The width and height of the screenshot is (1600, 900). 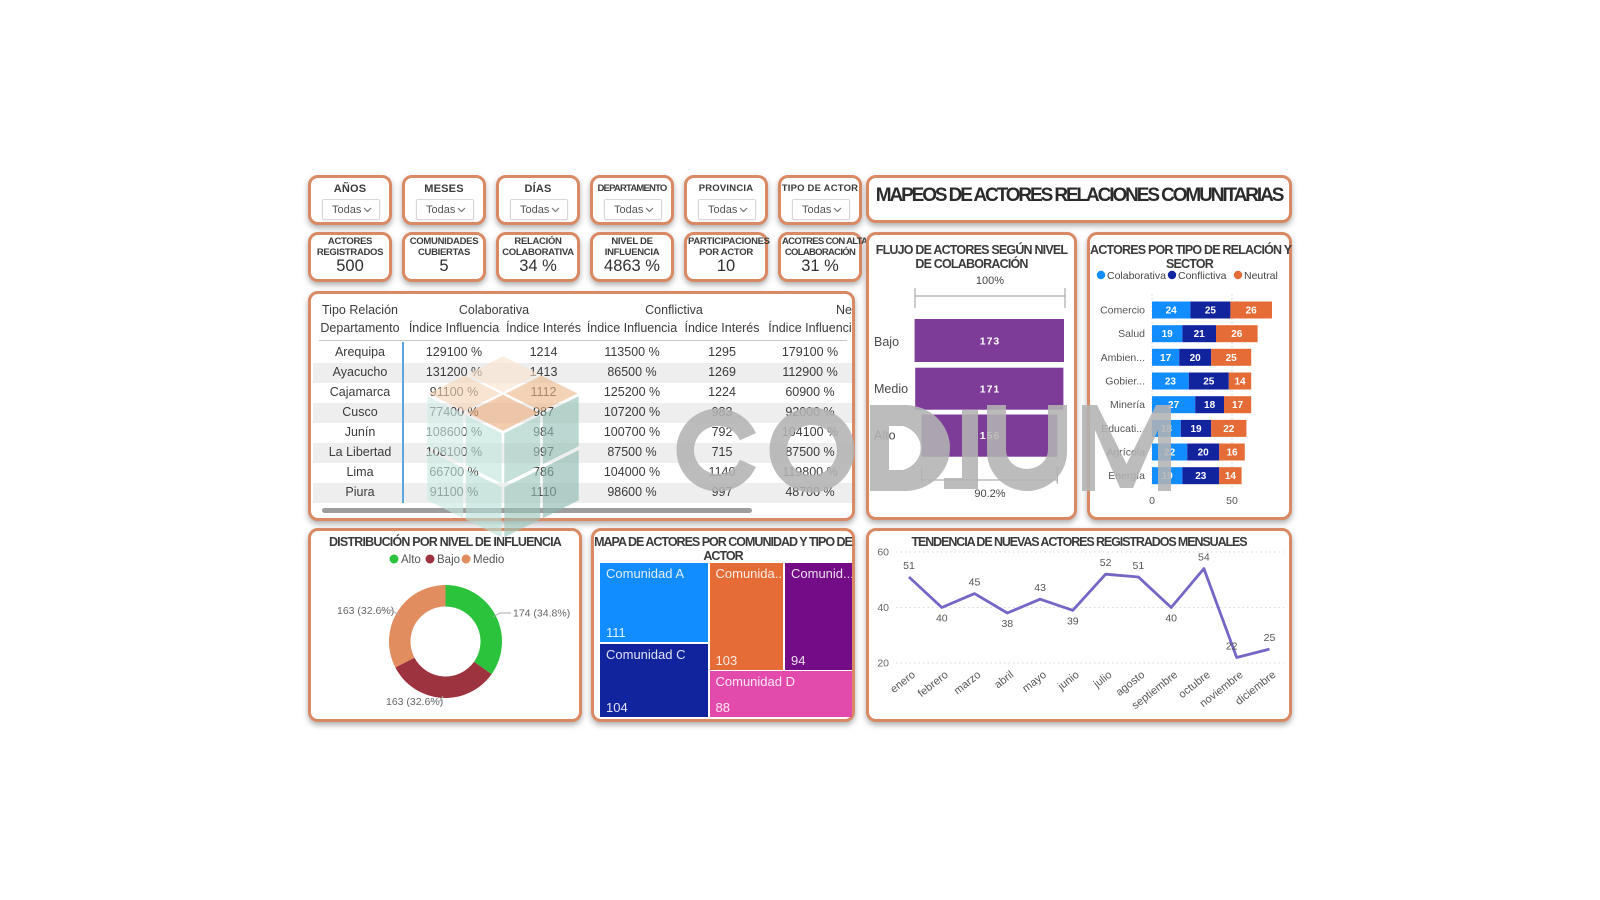 I want to click on svg-text: 174 (34.8%), so click(x=541, y=614).